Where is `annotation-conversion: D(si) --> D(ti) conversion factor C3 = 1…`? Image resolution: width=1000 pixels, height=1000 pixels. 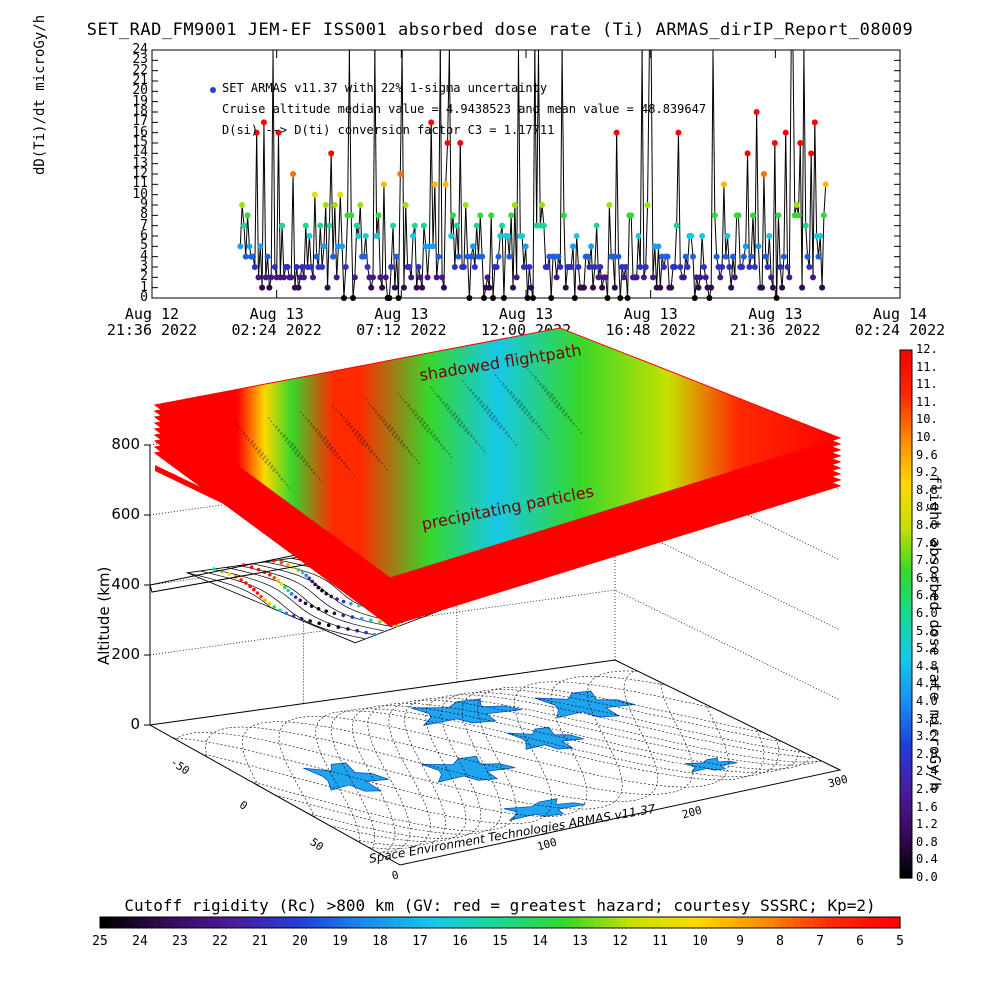 annotation-conversion: D(si) --> D(ti) conversion factor C3 = 1… is located at coordinates (388, 130).